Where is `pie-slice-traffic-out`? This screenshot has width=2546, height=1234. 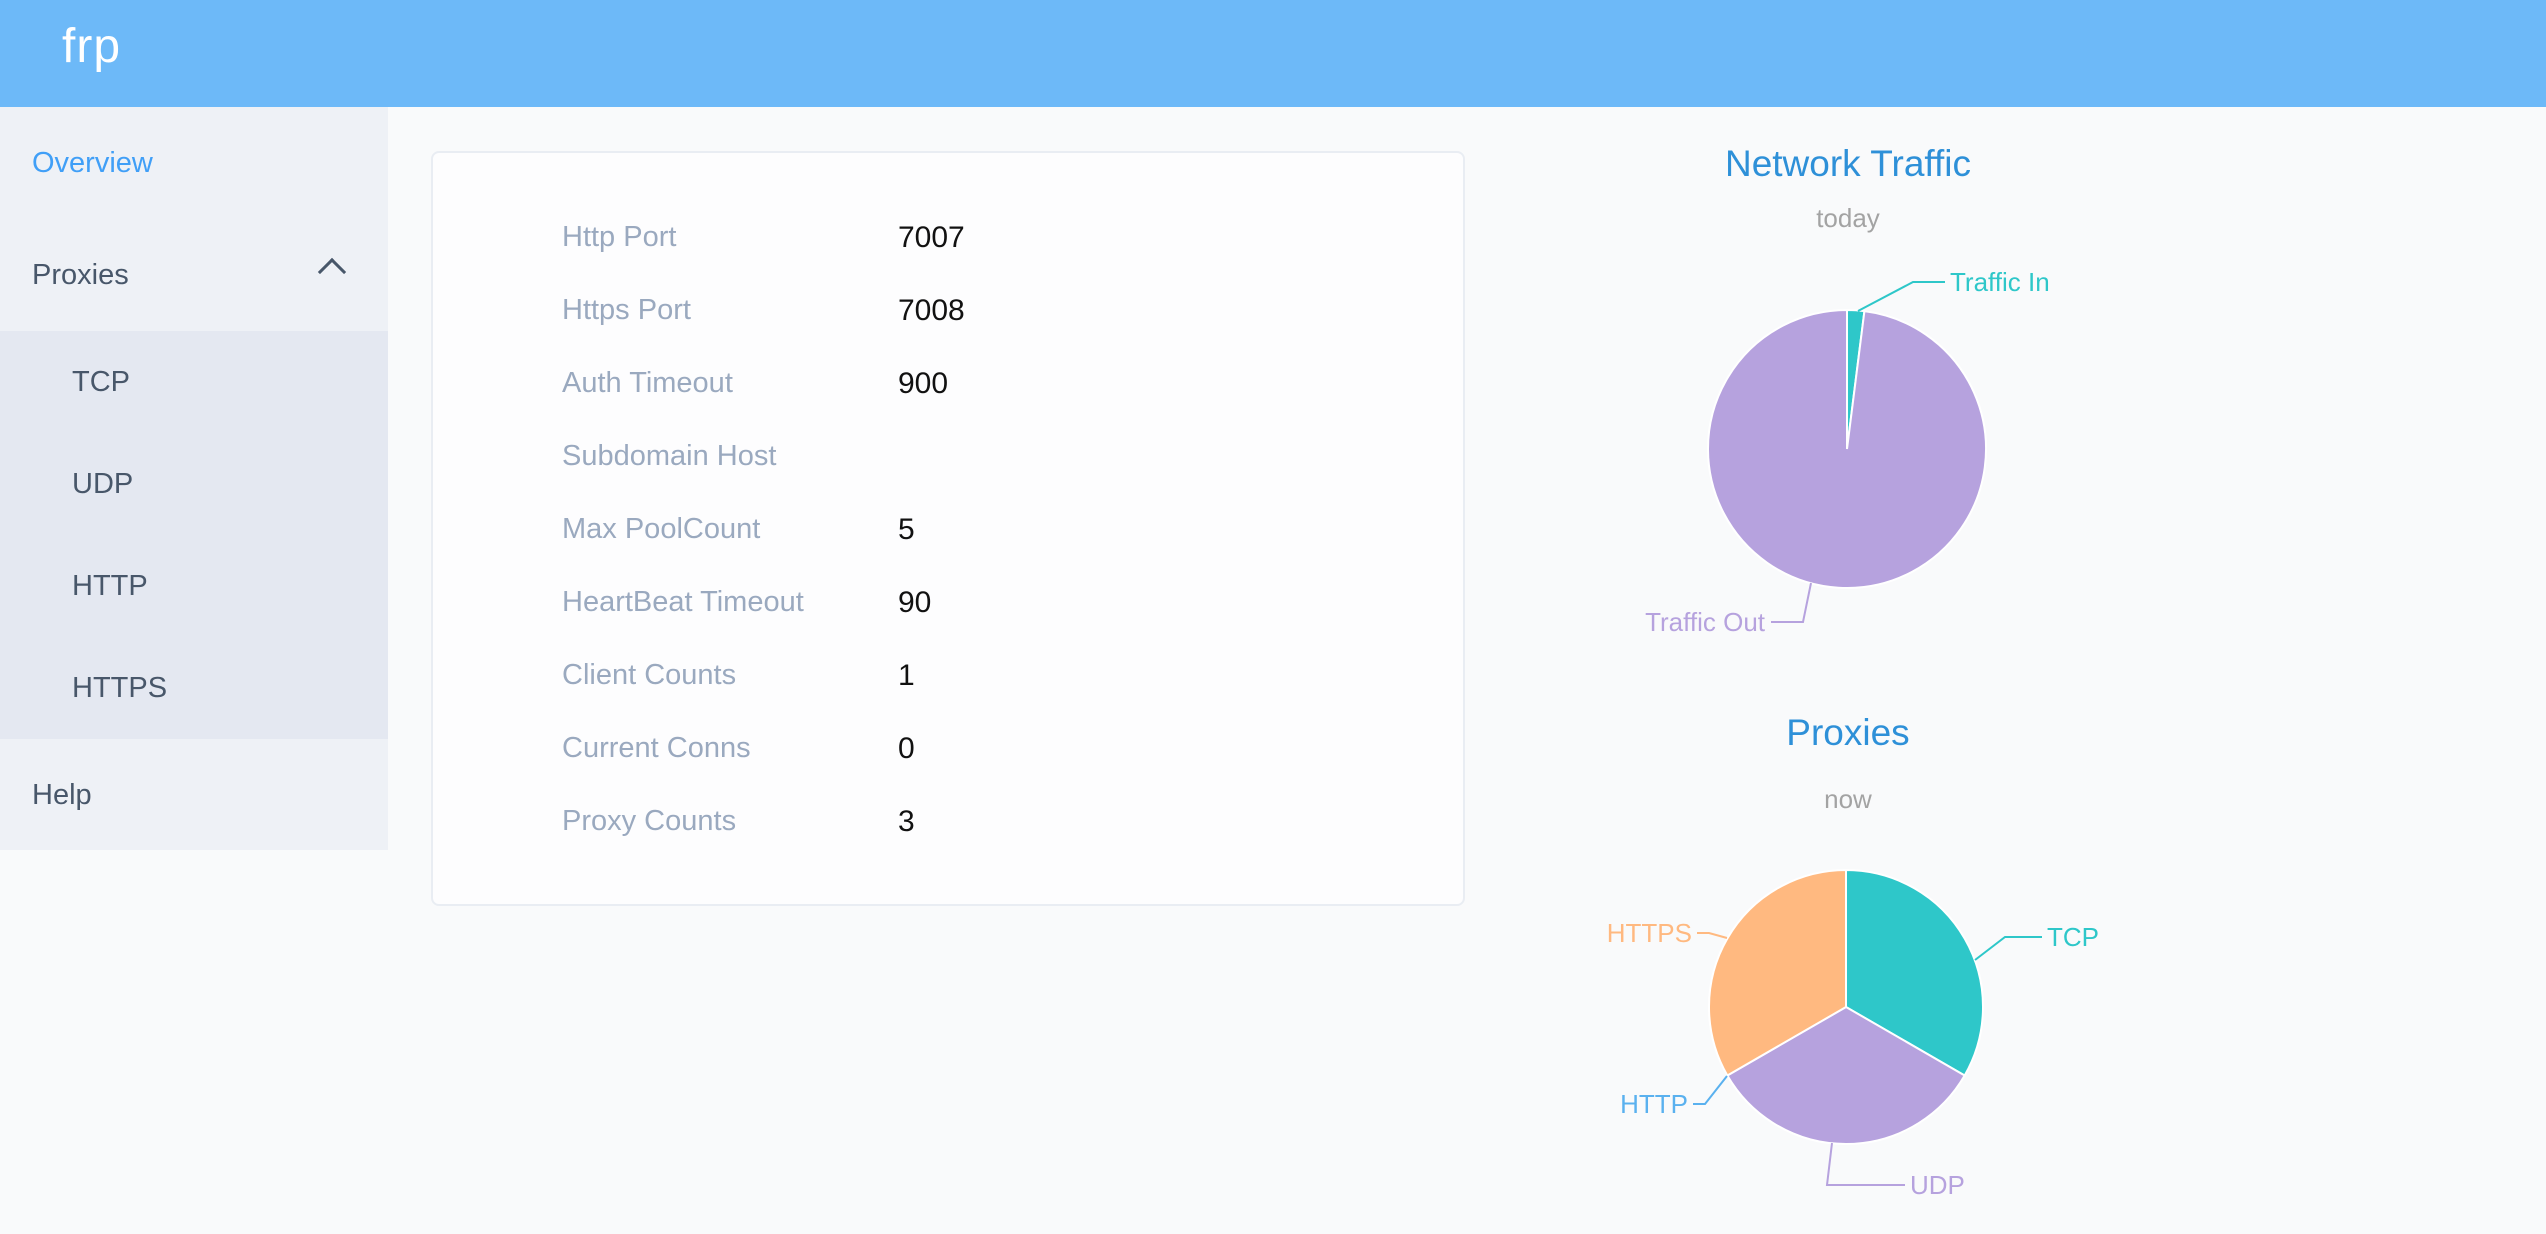
pie-slice-traffic-out is located at coordinates (1847, 448).